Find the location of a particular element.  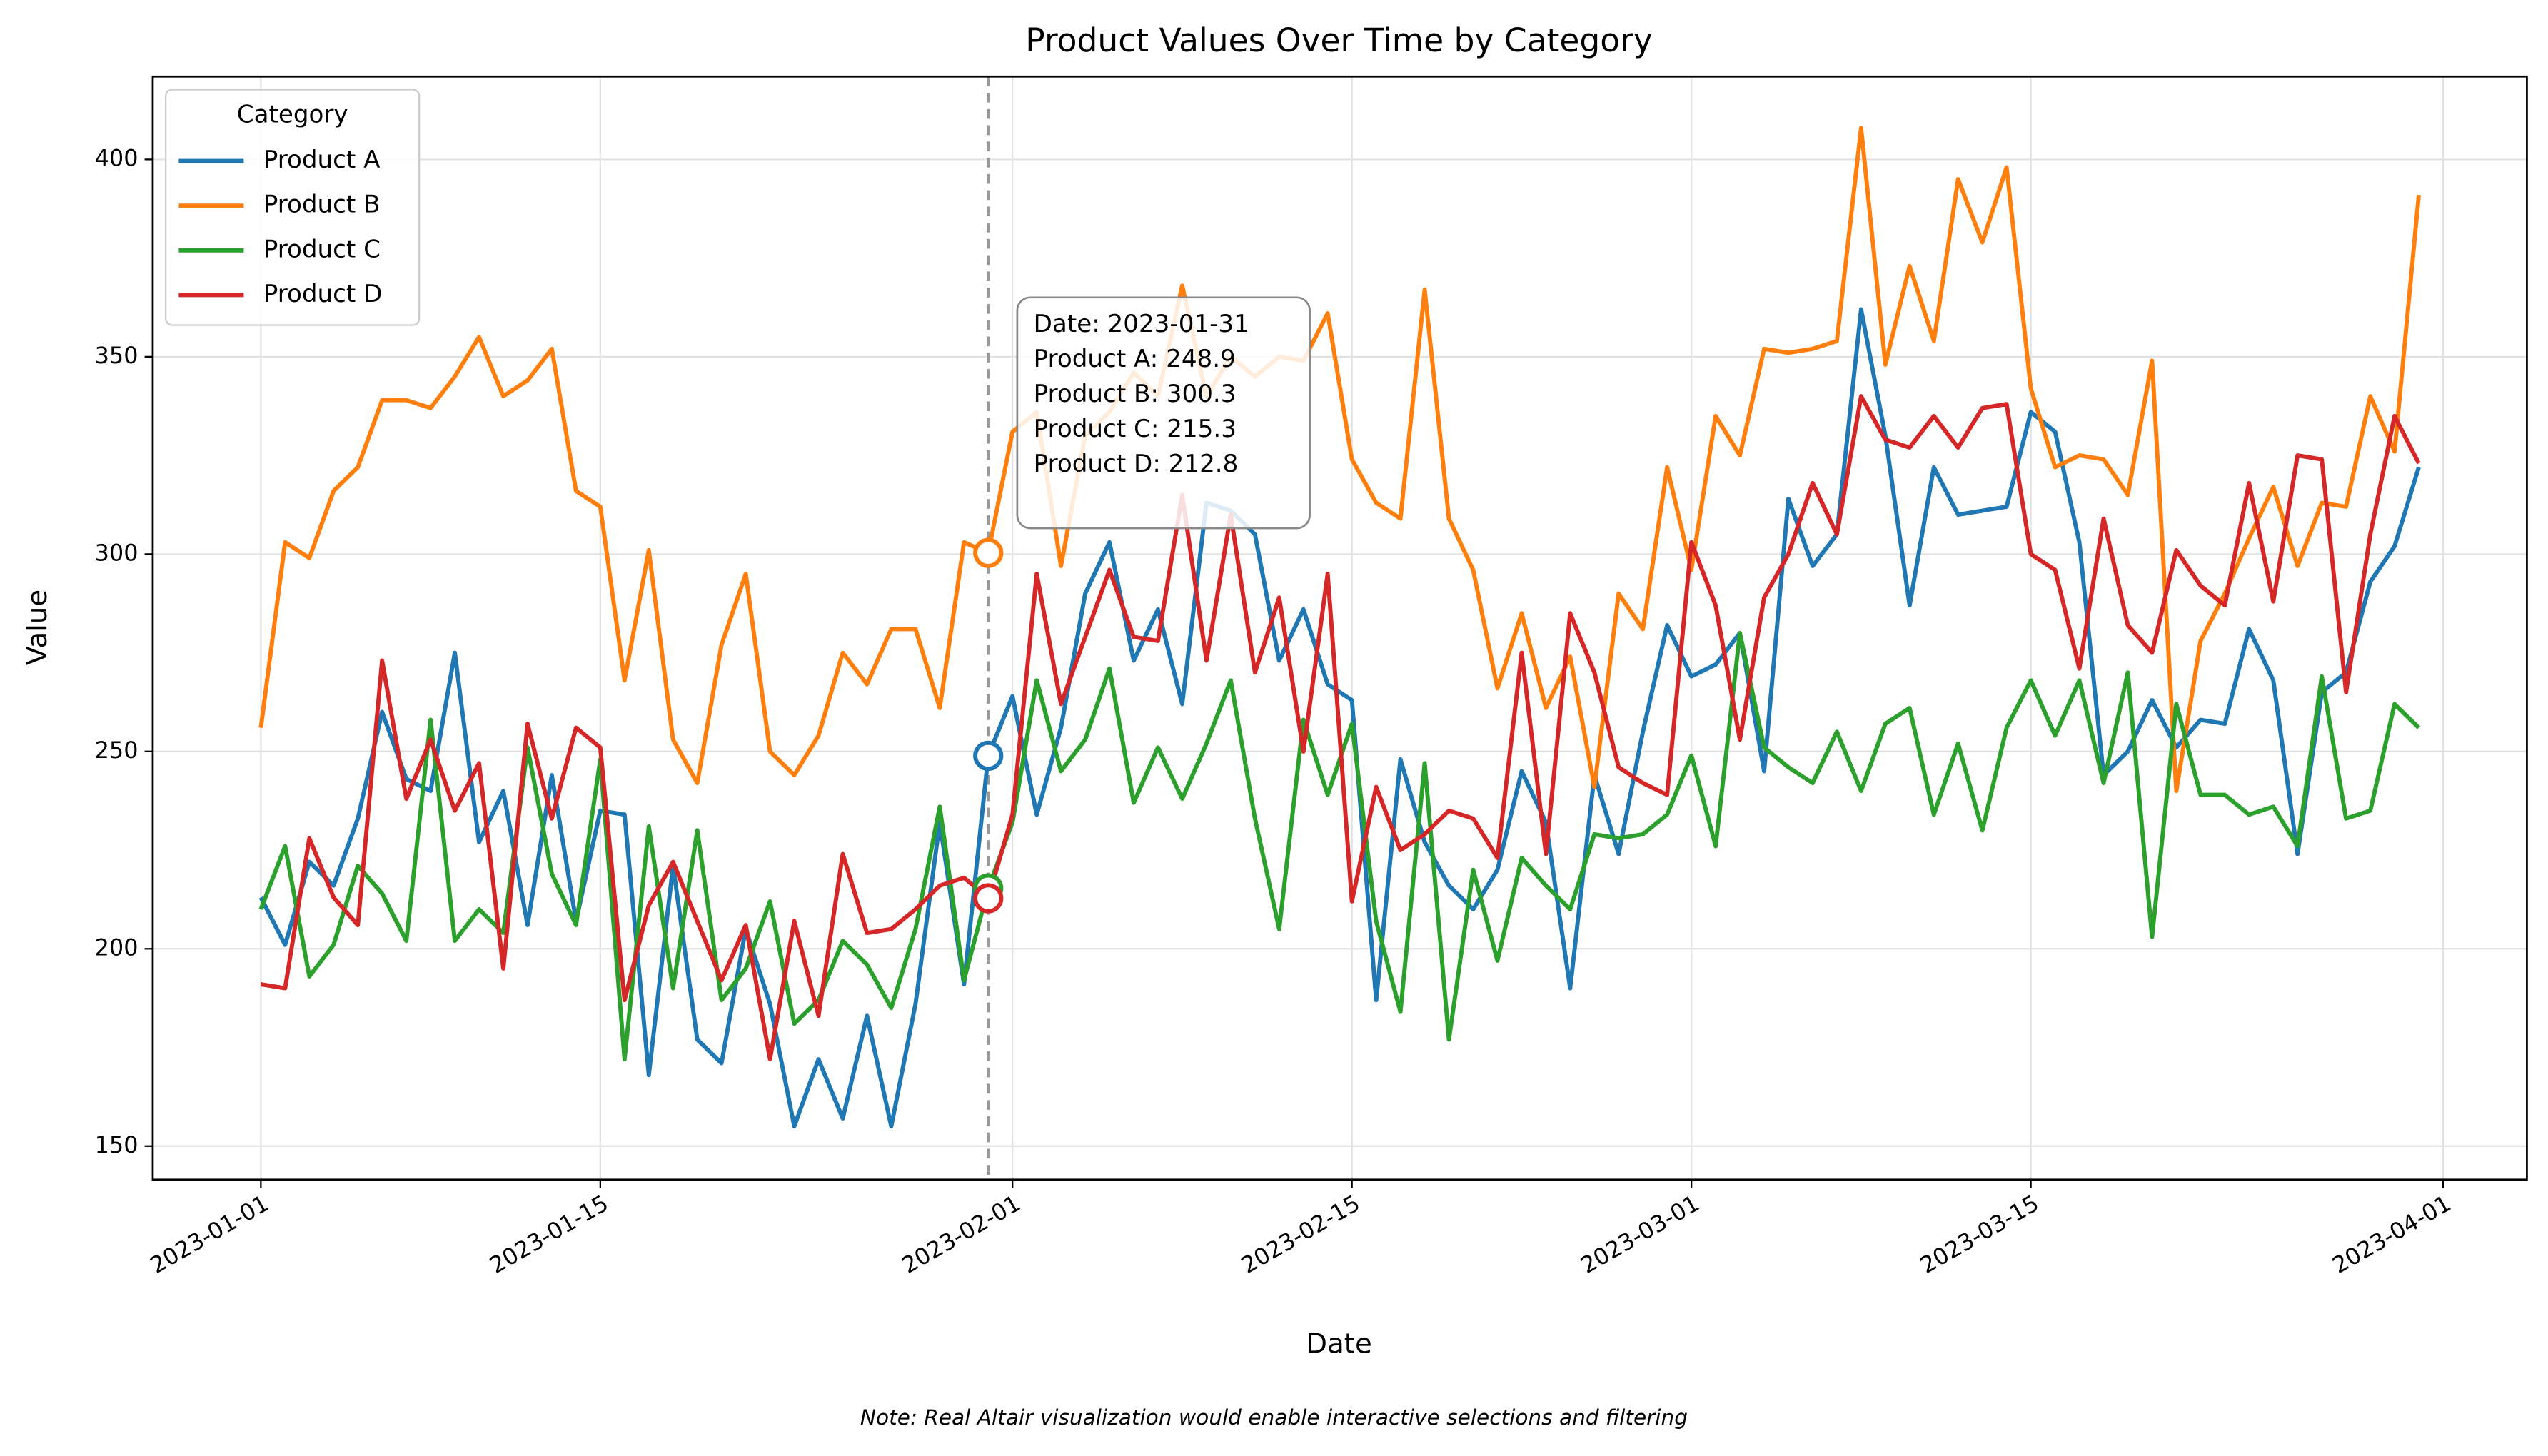

tooltip-line: Product A: 248.9 is located at coordinates (1135, 359).